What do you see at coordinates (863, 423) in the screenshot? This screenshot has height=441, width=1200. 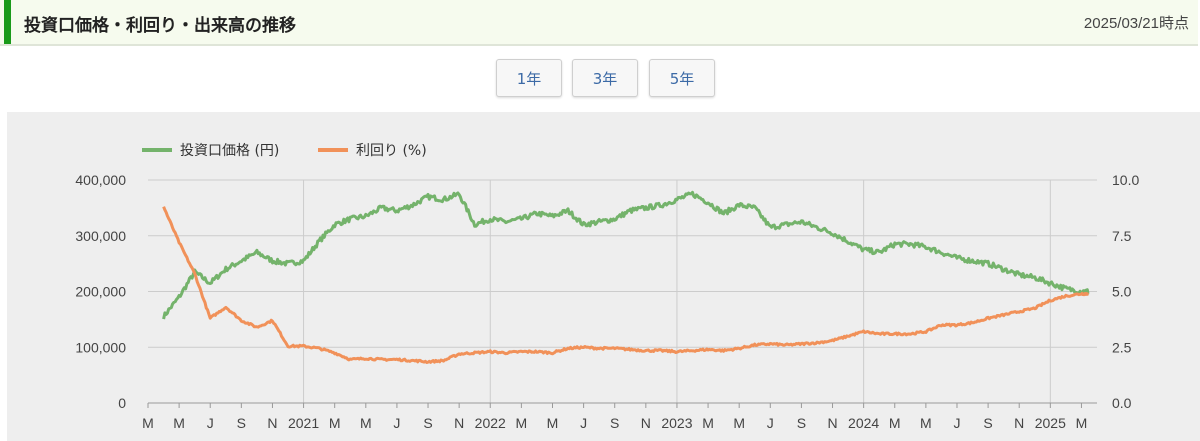 I see `x-tick-label: 2024` at bounding box center [863, 423].